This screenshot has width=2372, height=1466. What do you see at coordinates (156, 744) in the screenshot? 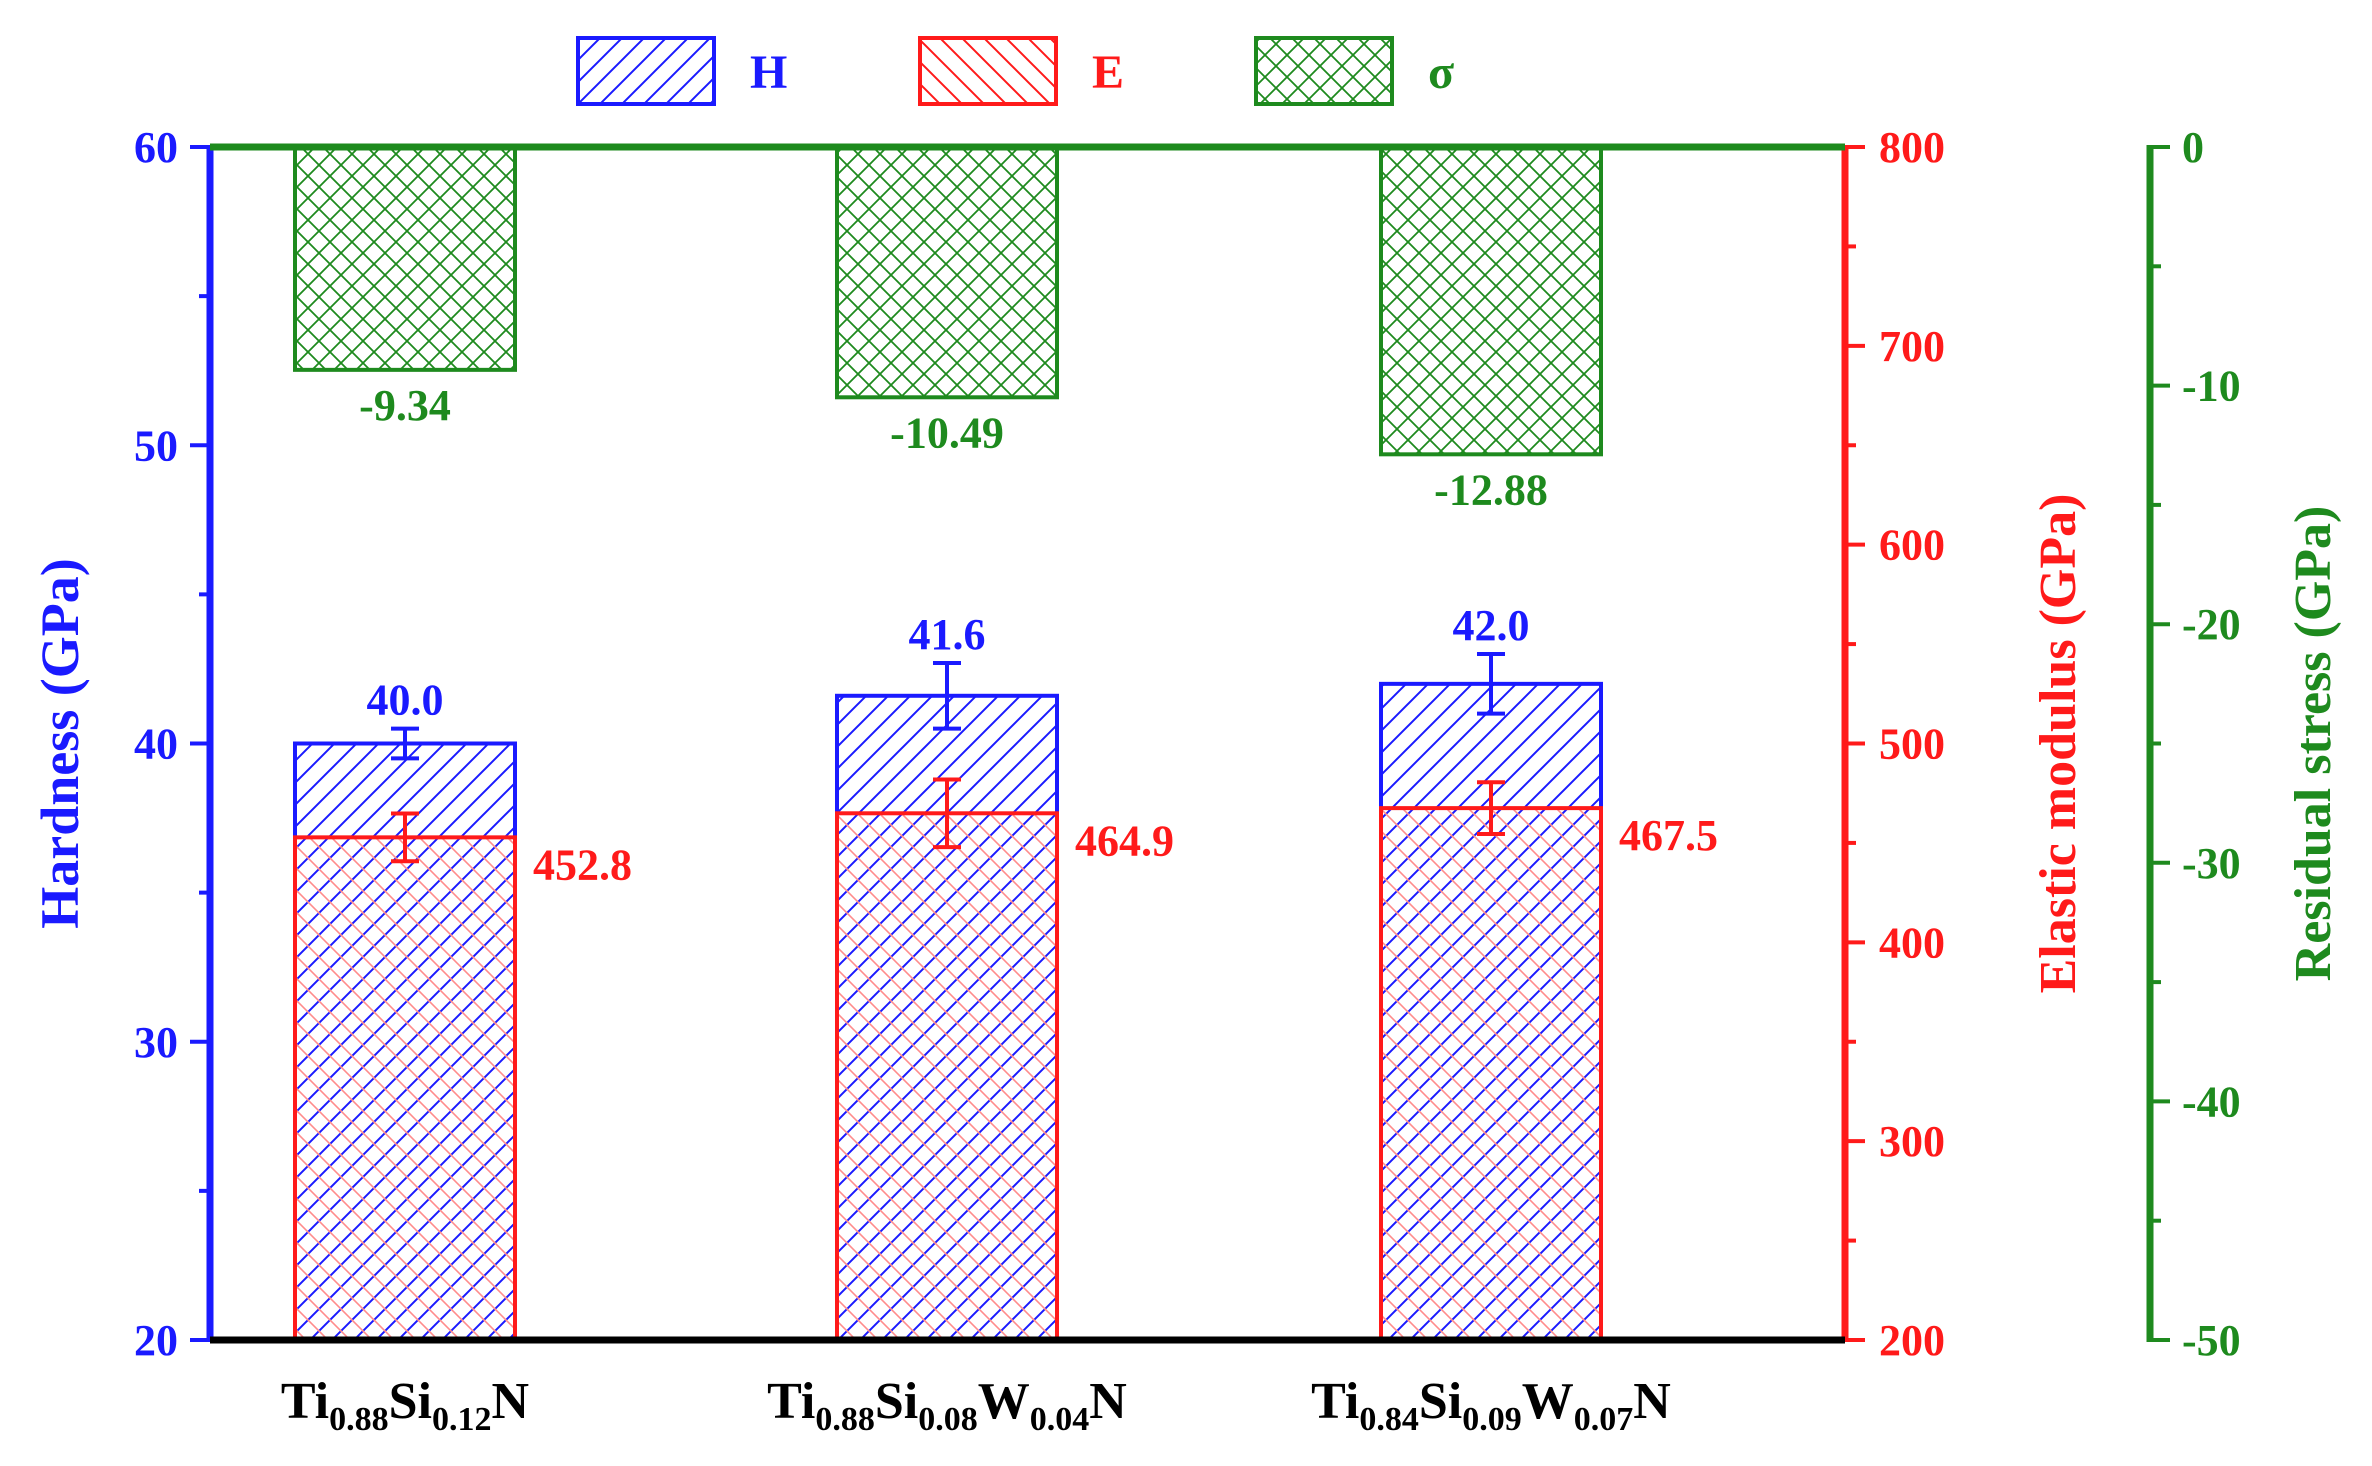
I see `hardness-tick-label: 40` at bounding box center [156, 744].